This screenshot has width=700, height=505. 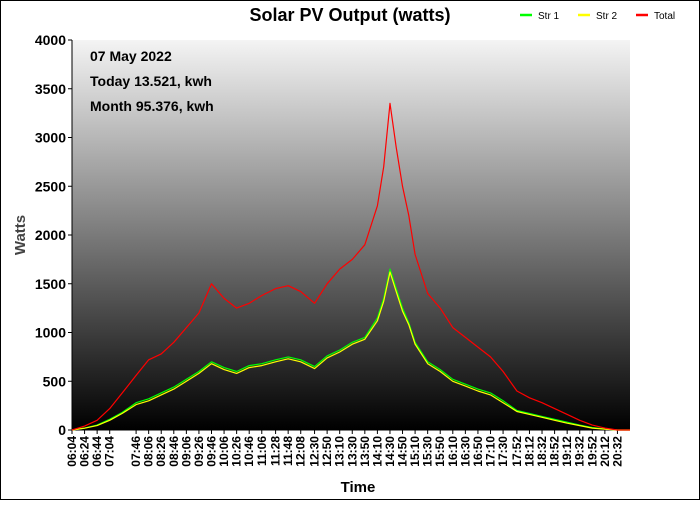 What do you see at coordinates (199, 451) in the screenshot?
I see `x-tick-label: 09:26` at bounding box center [199, 451].